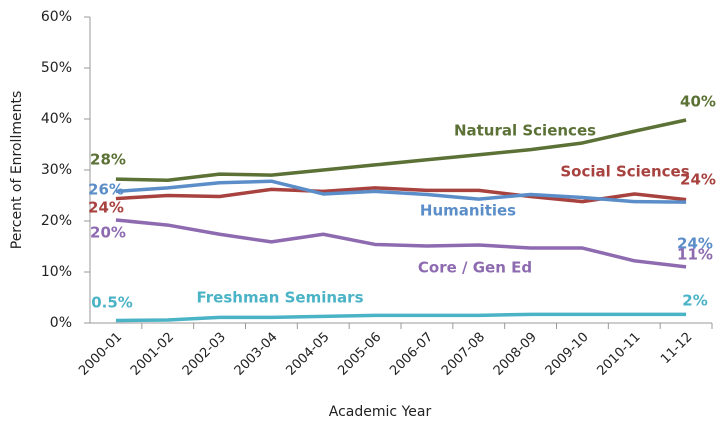 The image size is (723, 428). Describe the element at coordinates (56, 170) in the screenshot. I see `y-tick-label: 30%` at that location.